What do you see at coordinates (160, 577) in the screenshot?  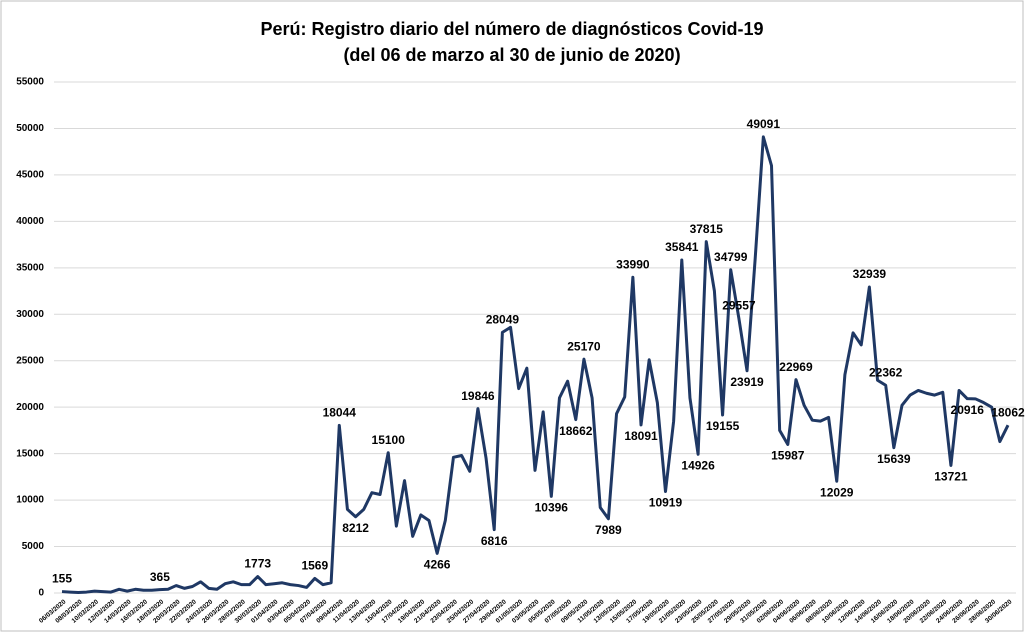 I see `data-label: 365` at bounding box center [160, 577].